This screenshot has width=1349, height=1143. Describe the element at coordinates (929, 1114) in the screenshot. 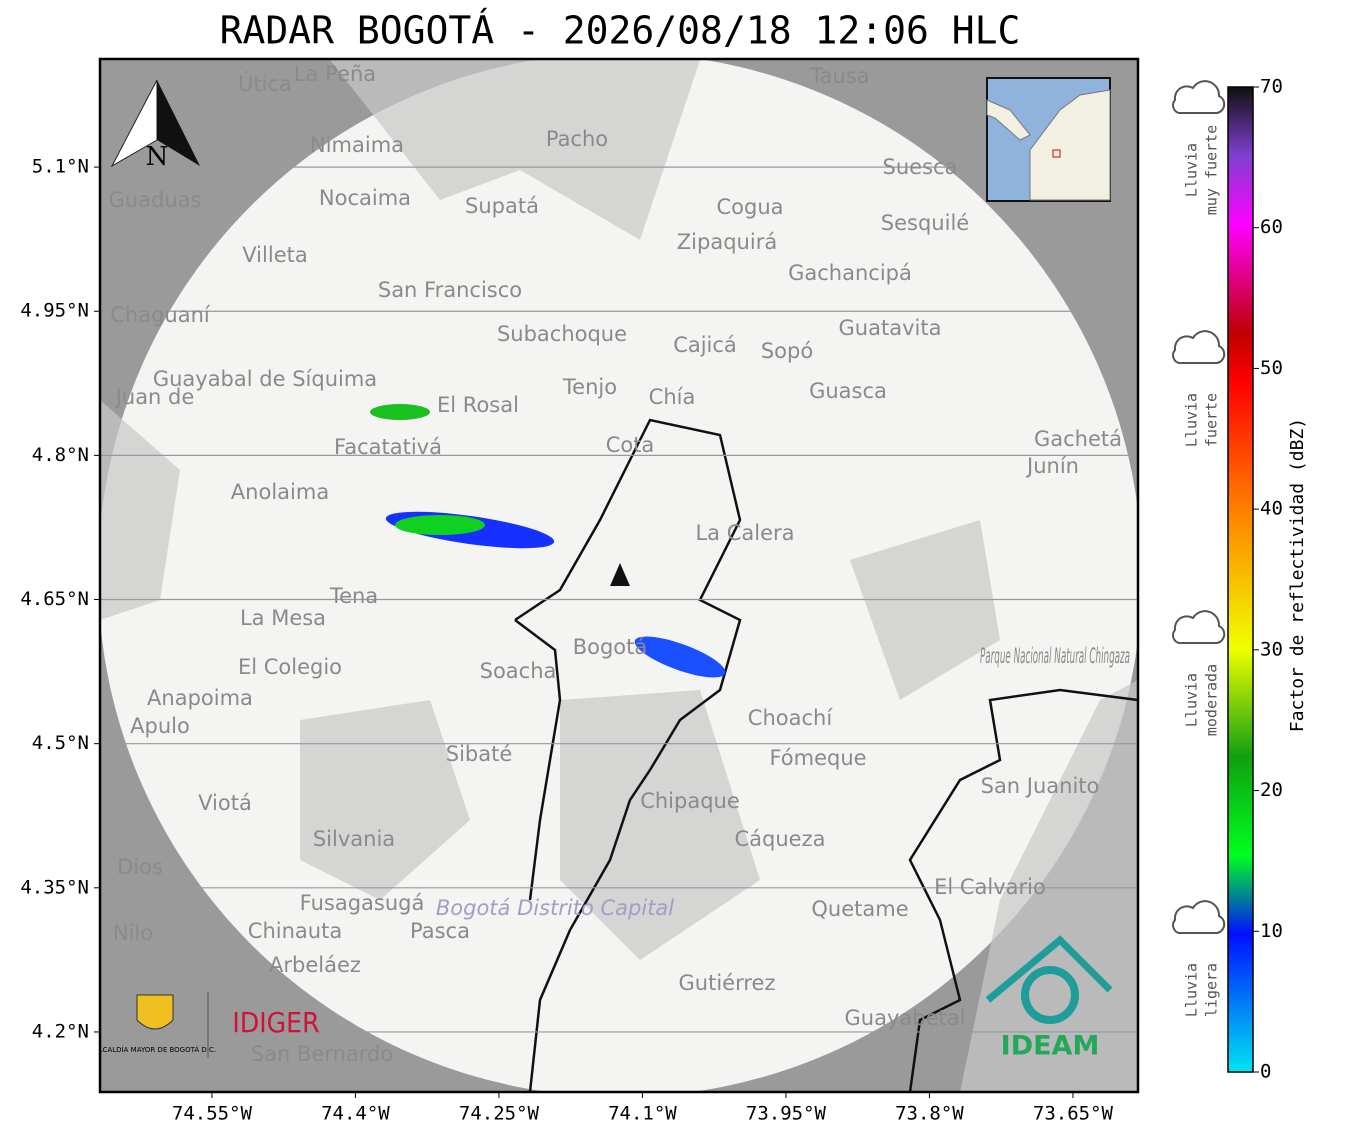

I see `x-tick-label: 73.8°W` at that location.